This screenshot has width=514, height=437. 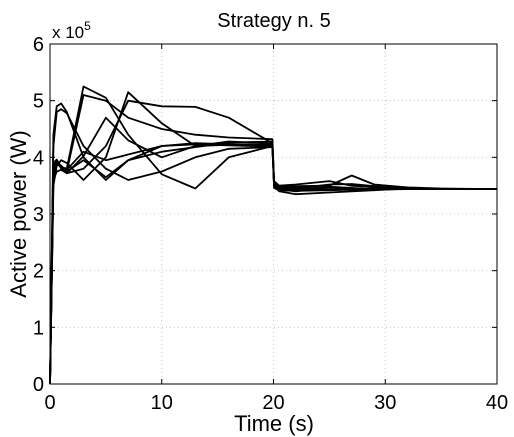 I want to click on y-axis-label: Active power (W), so click(x=18, y=213).